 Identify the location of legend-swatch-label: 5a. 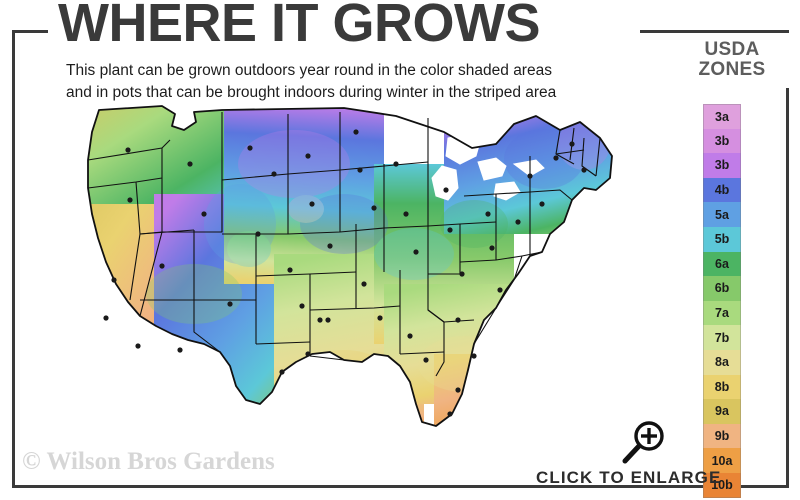
(722, 214).